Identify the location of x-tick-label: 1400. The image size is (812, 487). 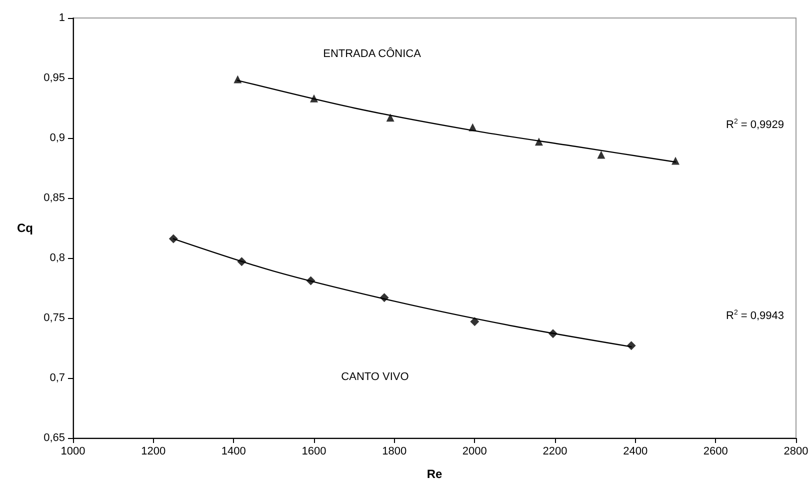
(233, 452).